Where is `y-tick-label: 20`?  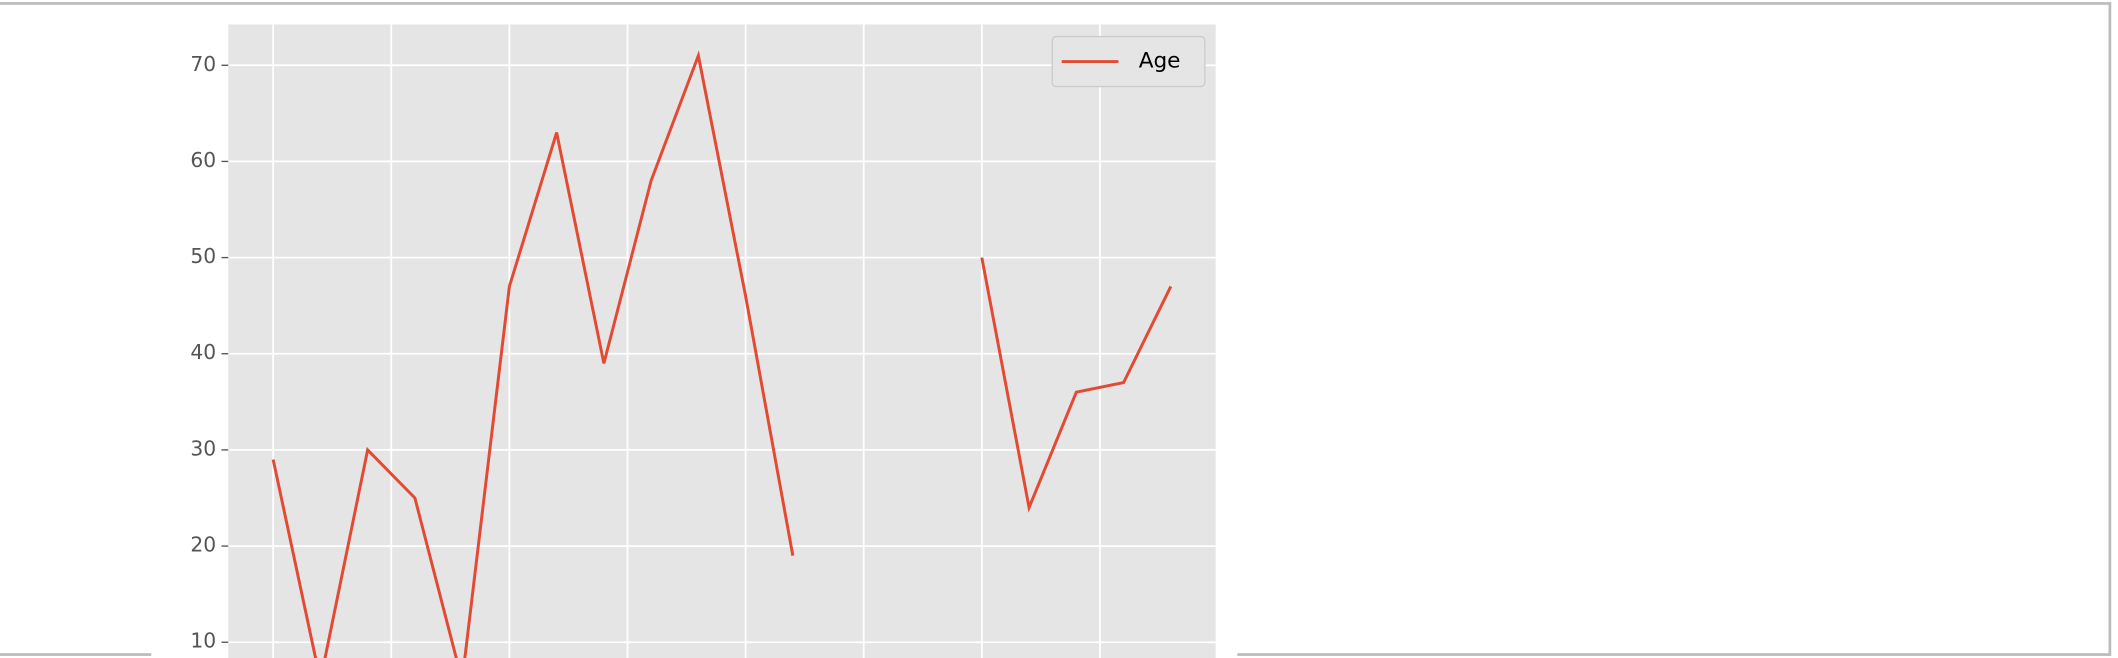
y-tick-label: 20 is located at coordinates (203, 545).